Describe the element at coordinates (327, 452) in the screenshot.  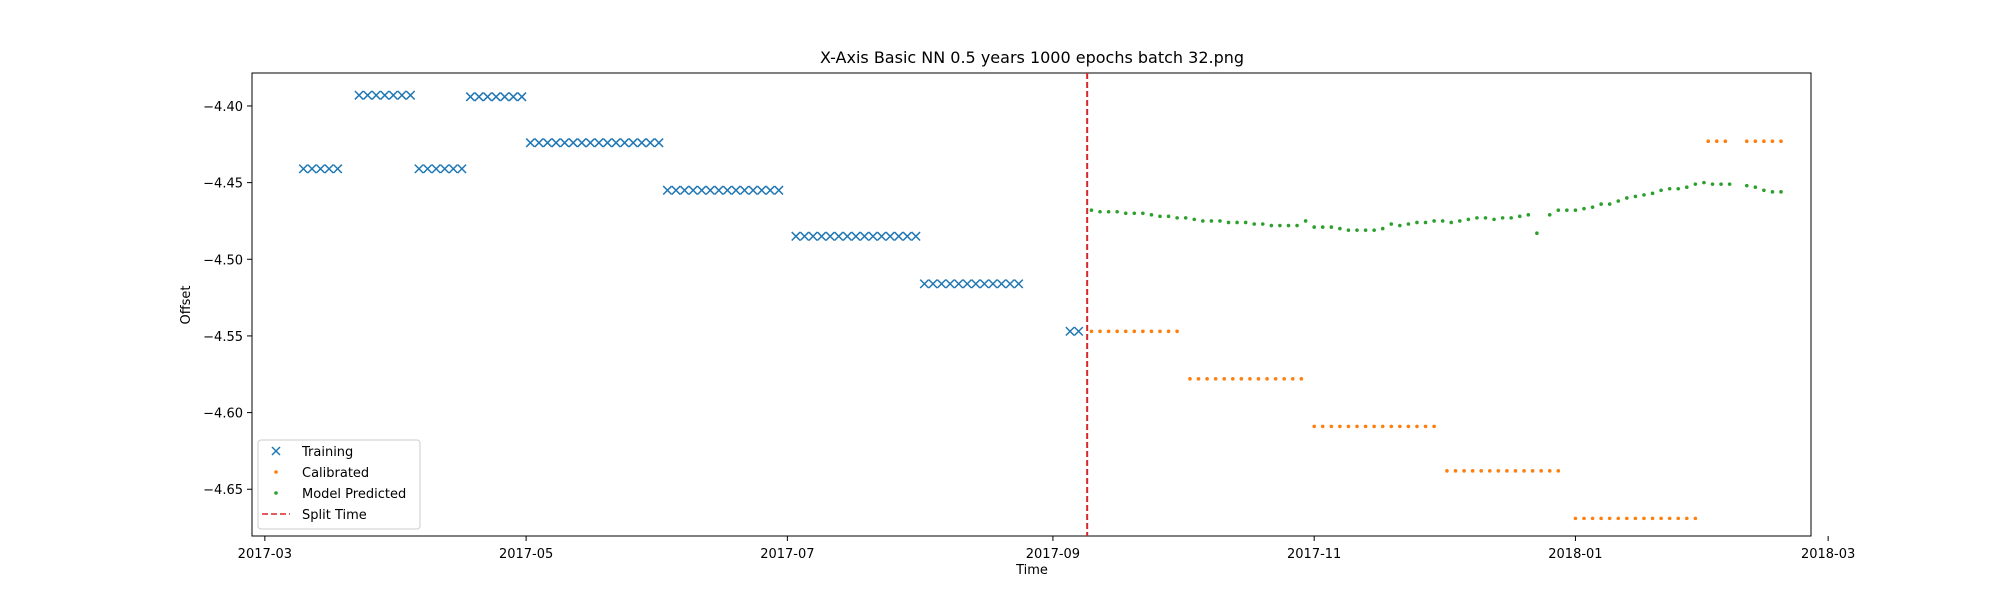
I see `legend-training-label: Training` at that location.